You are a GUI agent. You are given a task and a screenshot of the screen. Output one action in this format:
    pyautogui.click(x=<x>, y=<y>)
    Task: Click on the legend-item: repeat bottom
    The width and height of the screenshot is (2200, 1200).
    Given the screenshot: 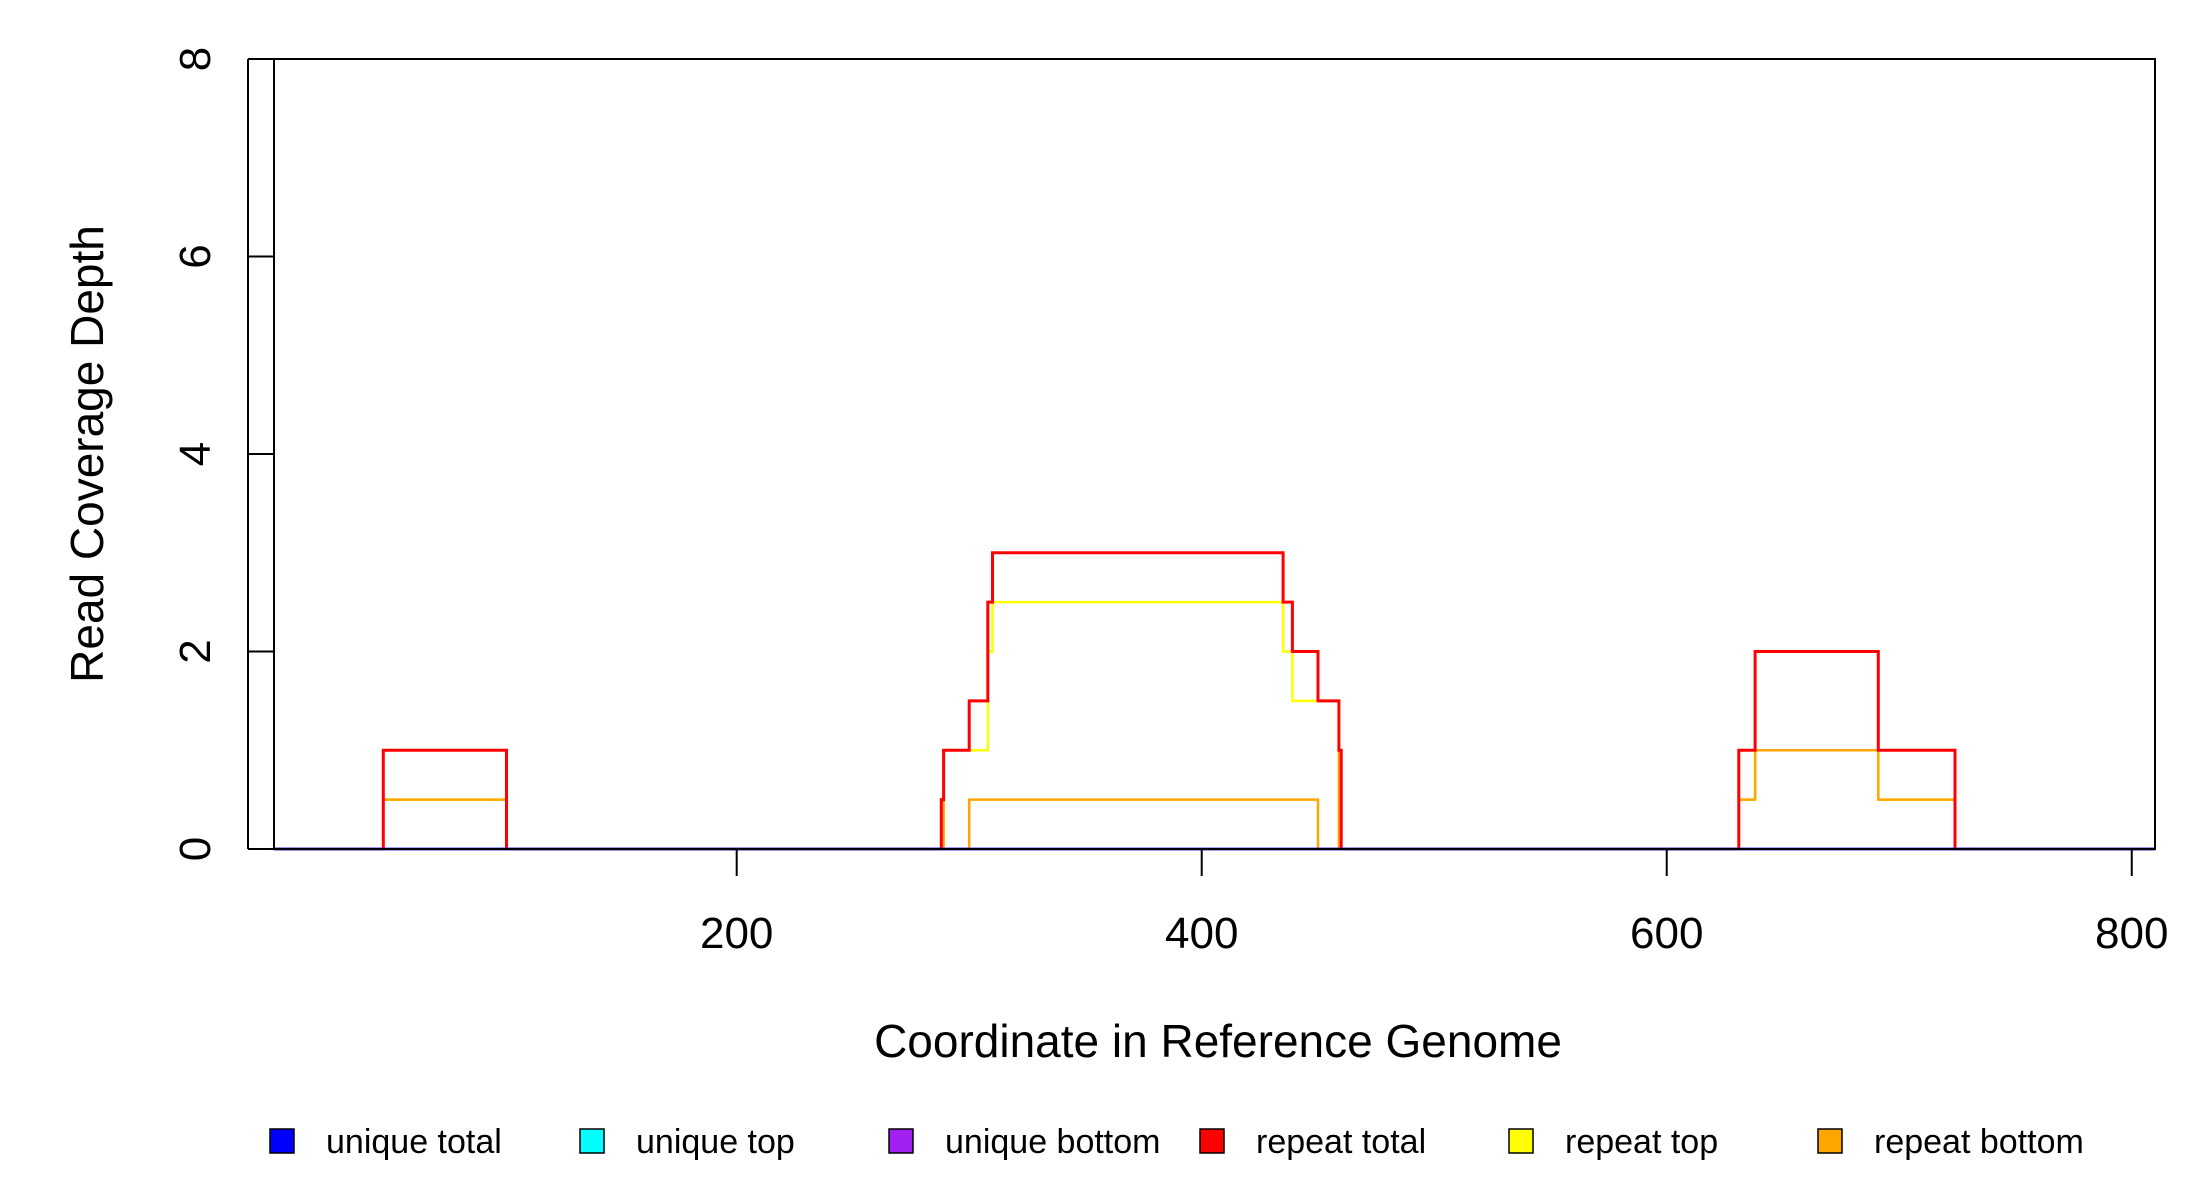 What is the action you would take?
    pyautogui.click(x=1950, y=1142)
    